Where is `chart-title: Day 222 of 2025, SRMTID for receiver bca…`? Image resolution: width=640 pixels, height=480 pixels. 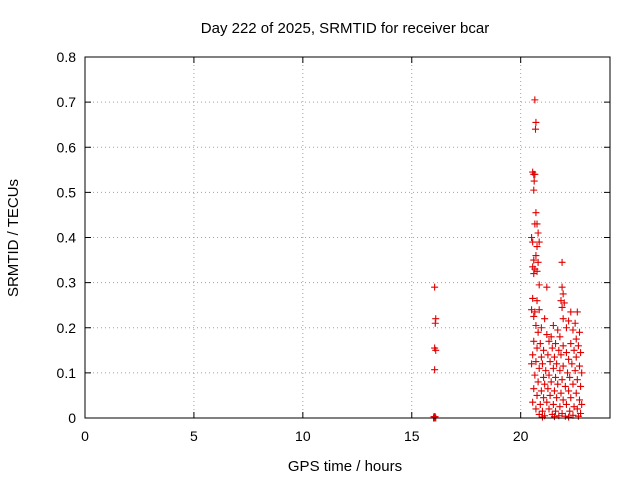 chart-title: Day 222 of 2025, SRMTID for receiver bca… is located at coordinates (345, 28).